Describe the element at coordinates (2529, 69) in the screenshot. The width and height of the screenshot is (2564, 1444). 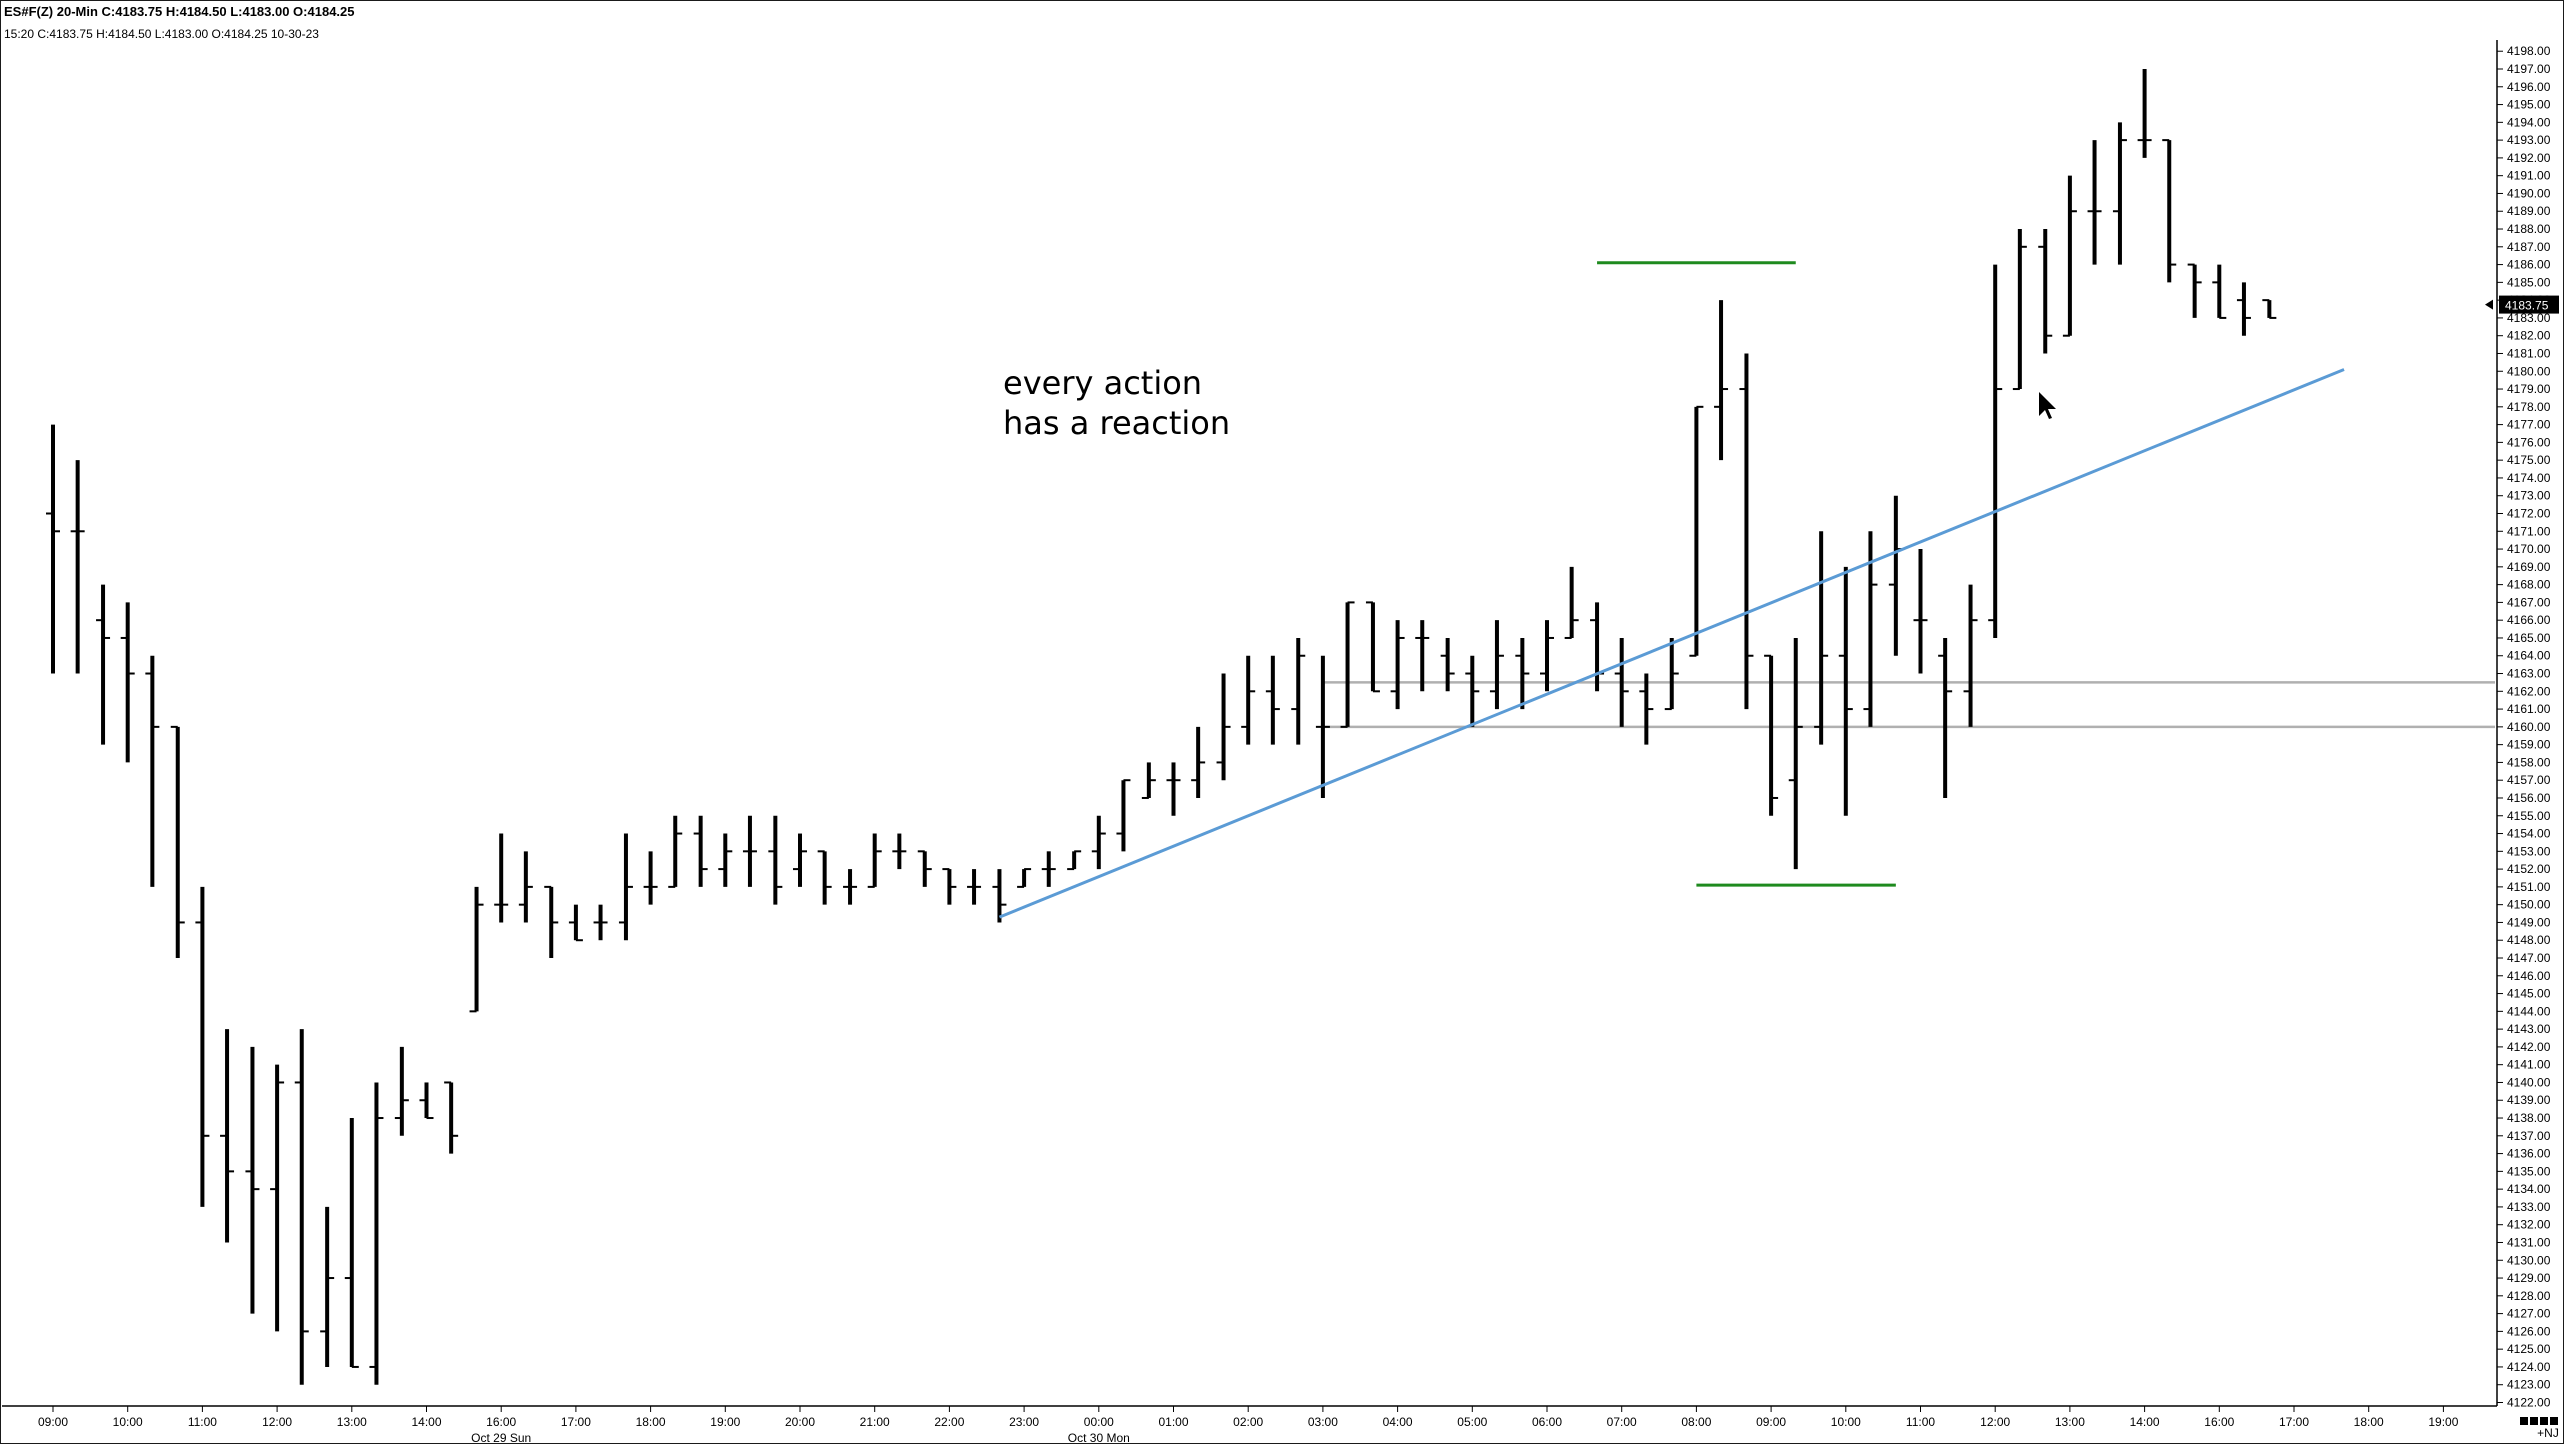
I see `price-tick-label: 4197.00` at that location.